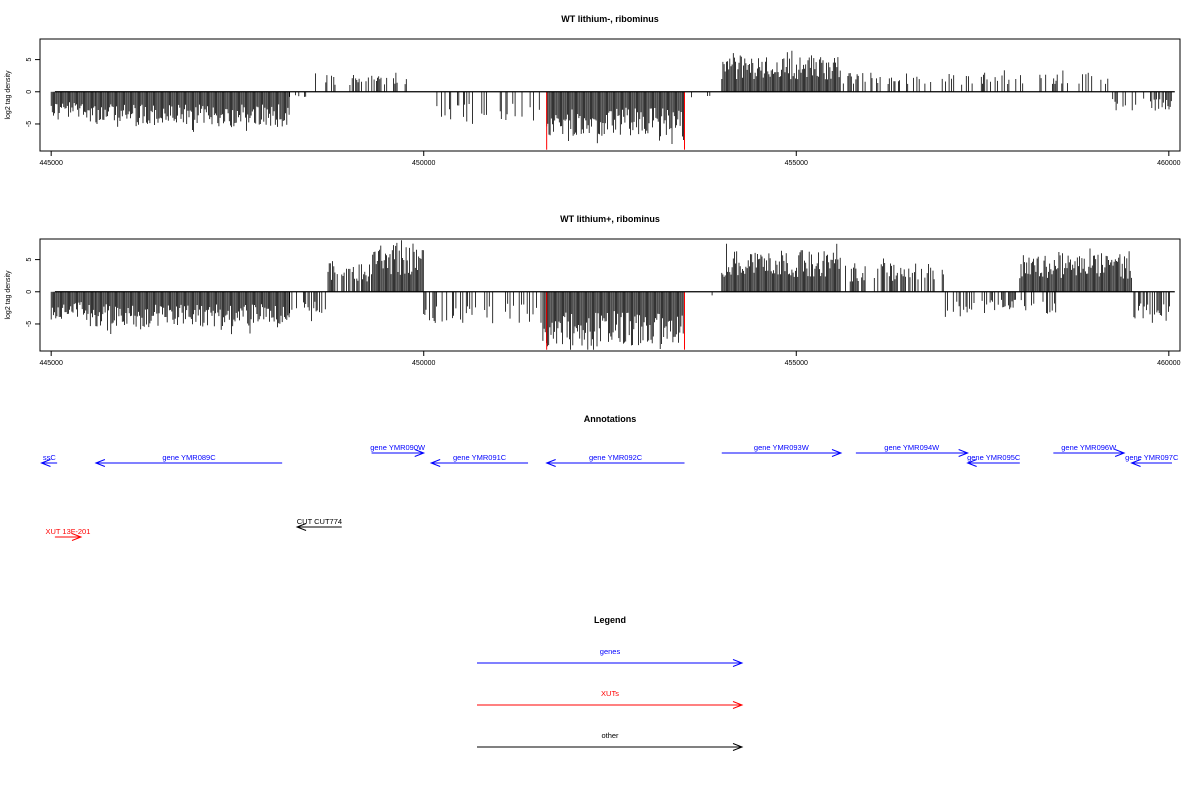 The image size is (1200, 800). I want to click on feature: gene YMR094W, so click(912, 450).